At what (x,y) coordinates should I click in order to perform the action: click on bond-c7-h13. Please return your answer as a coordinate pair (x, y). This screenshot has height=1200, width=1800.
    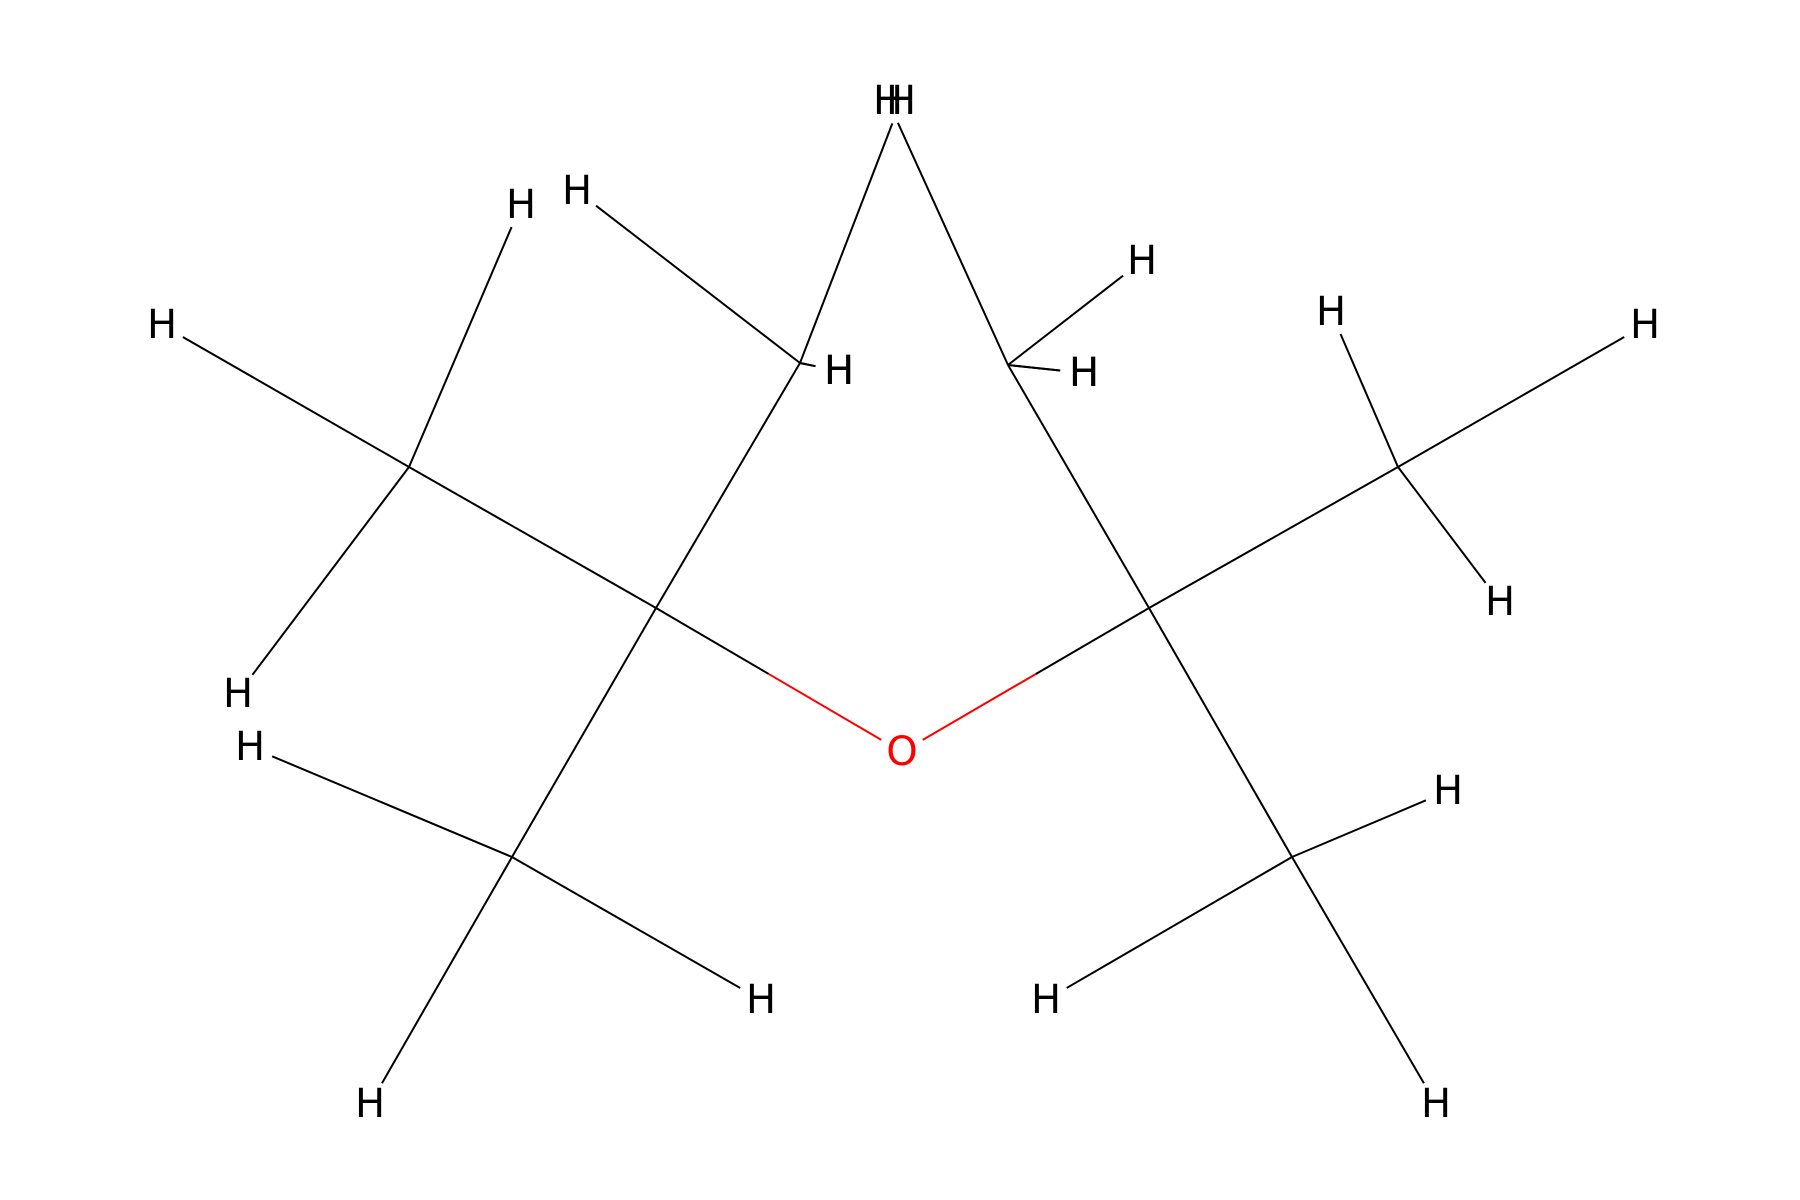
    Looking at the image, I should click on (1511, 402).